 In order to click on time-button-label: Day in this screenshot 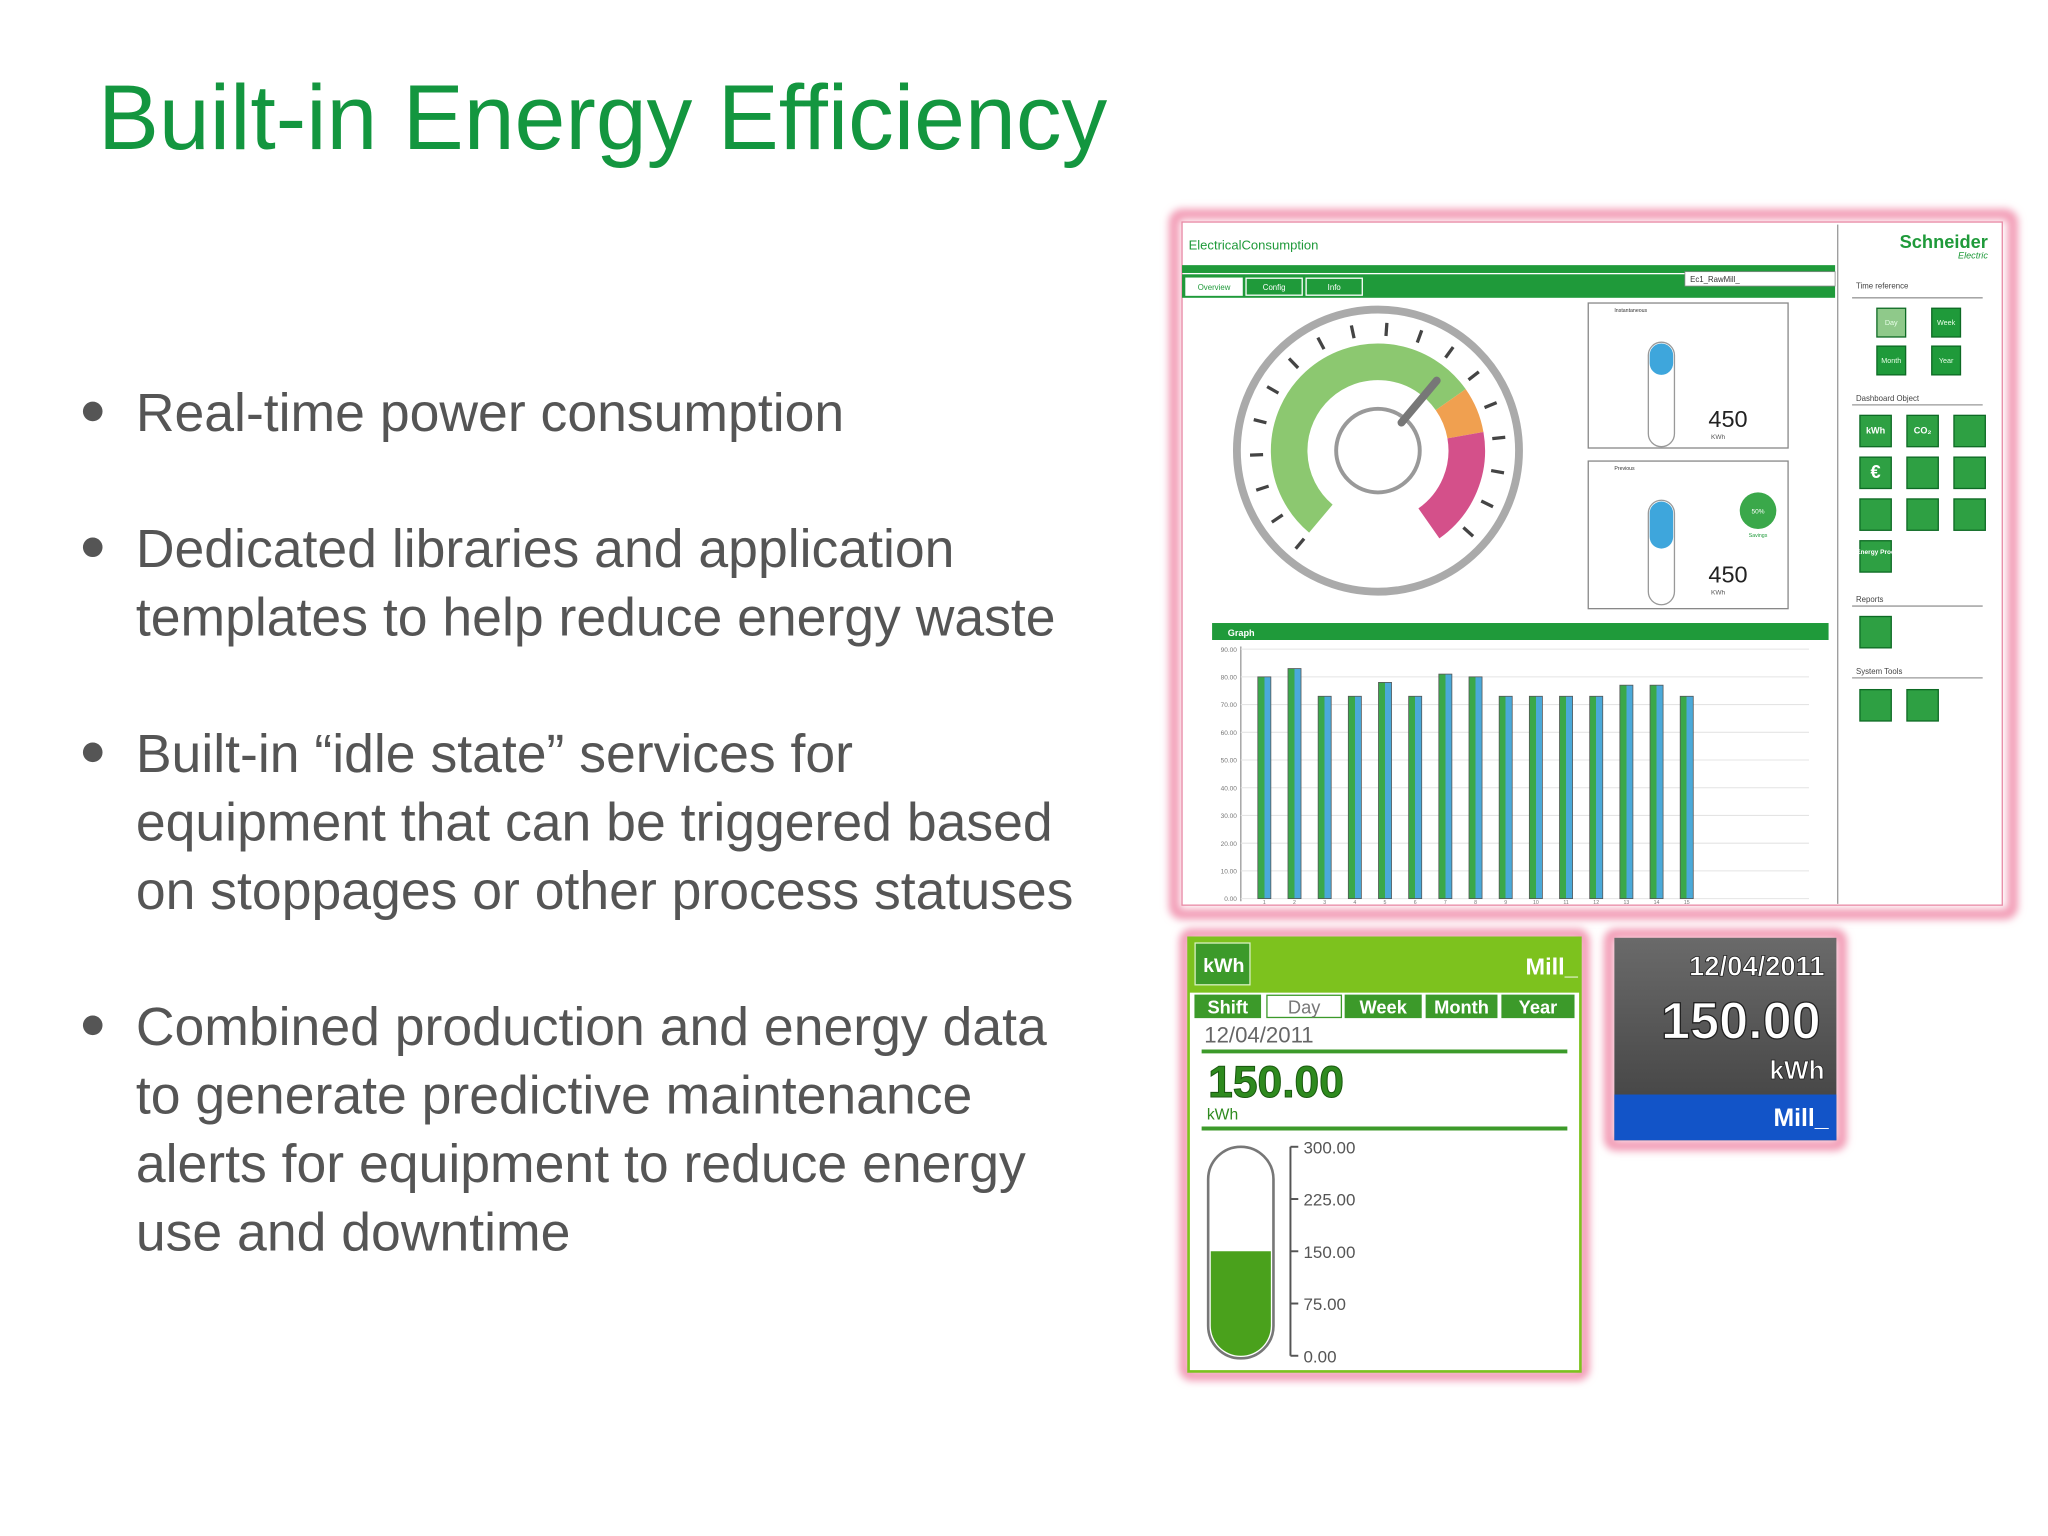, I will do `click(1891, 323)`.